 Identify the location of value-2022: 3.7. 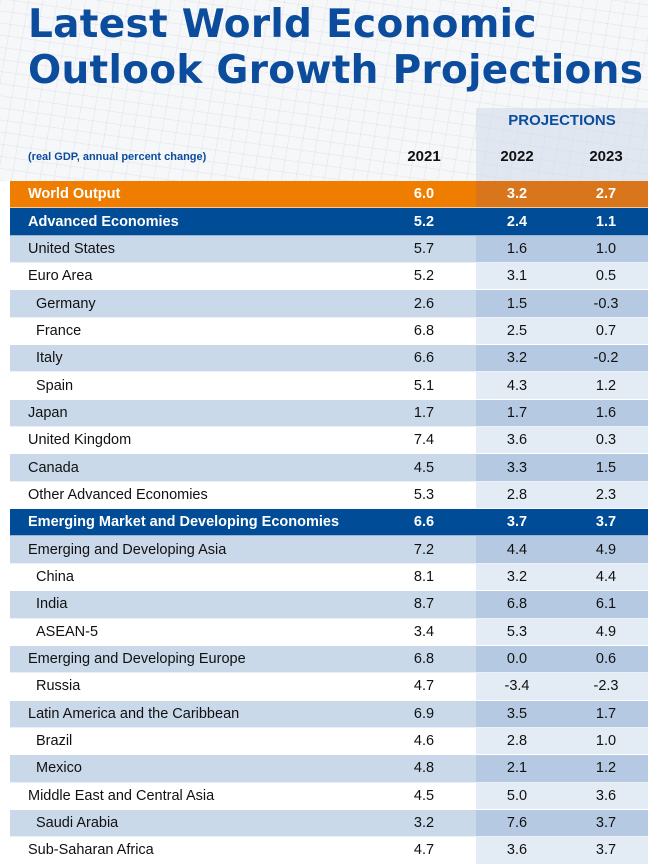
(517, 522).